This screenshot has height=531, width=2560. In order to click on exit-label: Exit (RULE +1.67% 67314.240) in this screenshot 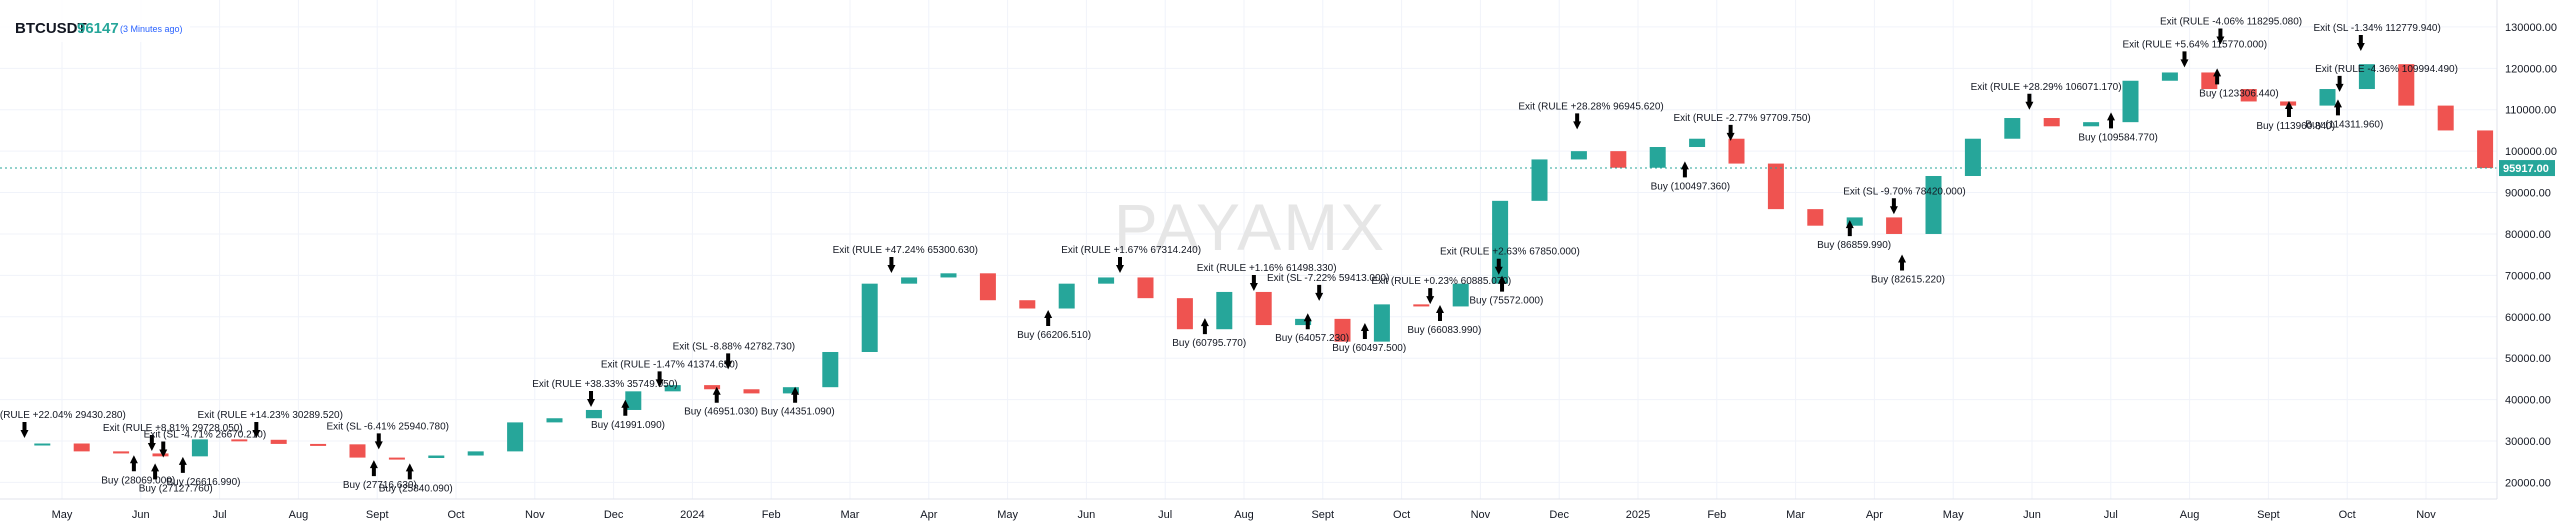, I will do `click(1131, 250)`.